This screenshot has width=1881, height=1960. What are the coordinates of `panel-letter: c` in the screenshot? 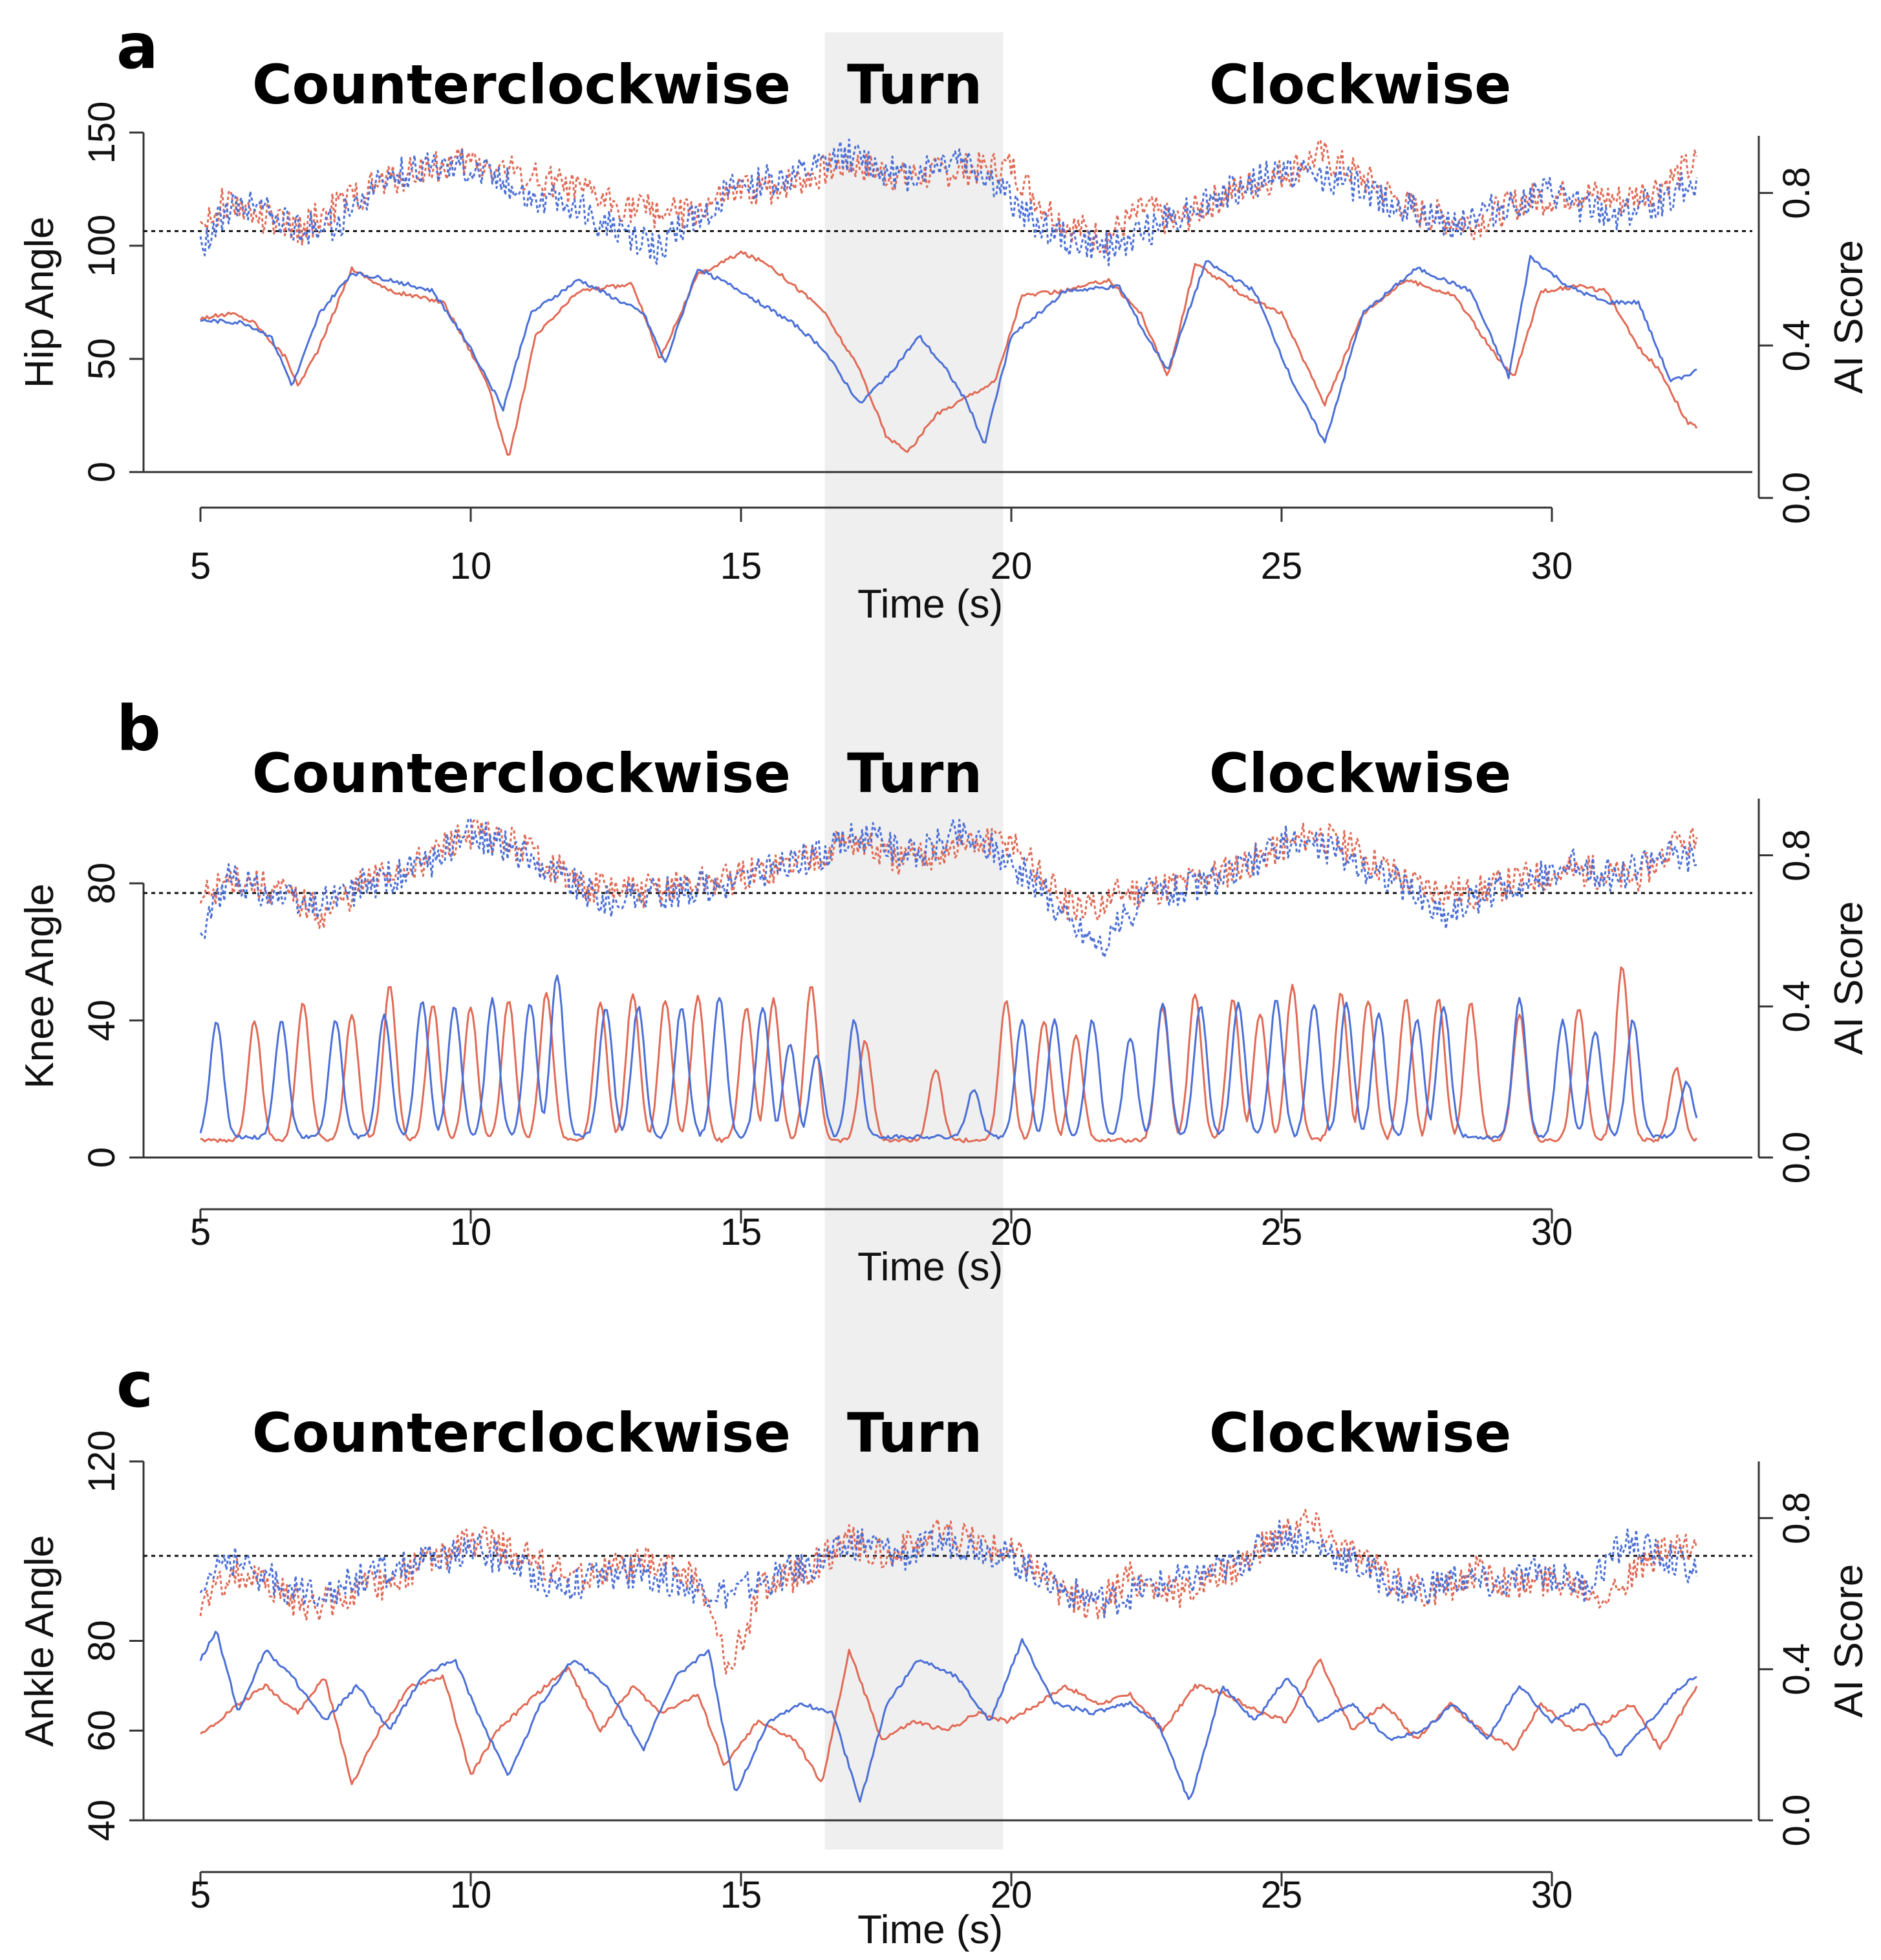 It's located at (134, 1385).